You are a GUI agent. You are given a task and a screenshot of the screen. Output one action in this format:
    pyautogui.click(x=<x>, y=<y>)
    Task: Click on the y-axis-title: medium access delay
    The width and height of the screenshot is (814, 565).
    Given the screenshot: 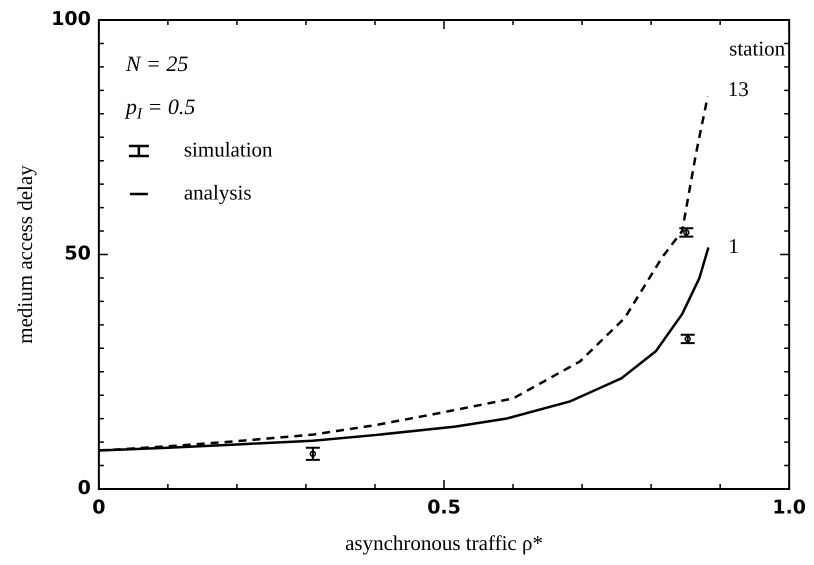 What is the action you would take?
    pyautogui.click(x=25, y=254)
    